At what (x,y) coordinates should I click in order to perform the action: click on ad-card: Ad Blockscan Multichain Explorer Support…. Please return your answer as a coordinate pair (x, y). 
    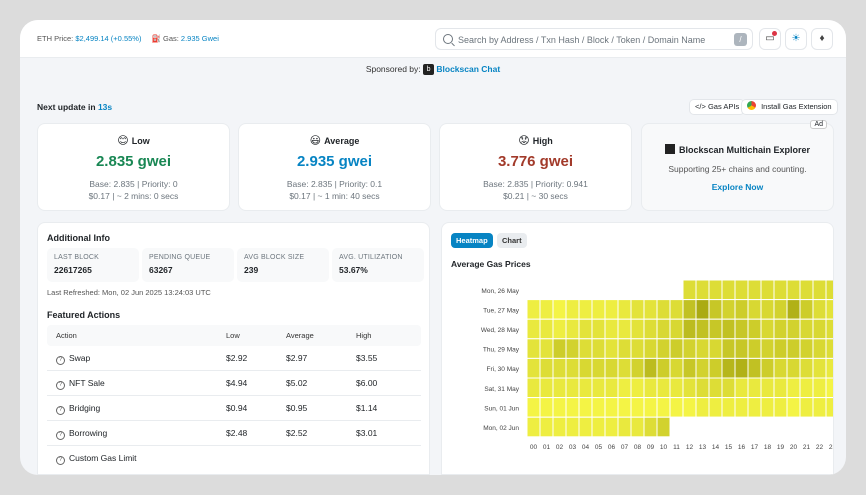
    Looking at the image, I should click on (737, 165).